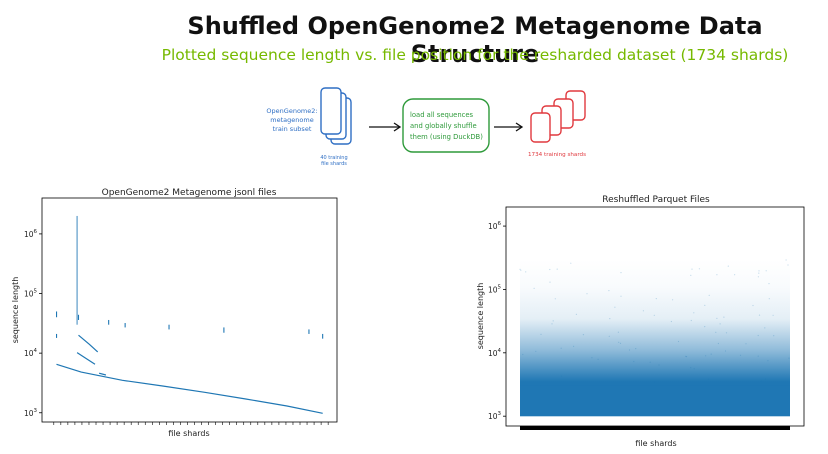 Image resolution: width=828 pixels, height=454 pixels. Describe the element at coordinates (292, 129) in the screenshot. I see `source-label-line-3: train subset` at that location.